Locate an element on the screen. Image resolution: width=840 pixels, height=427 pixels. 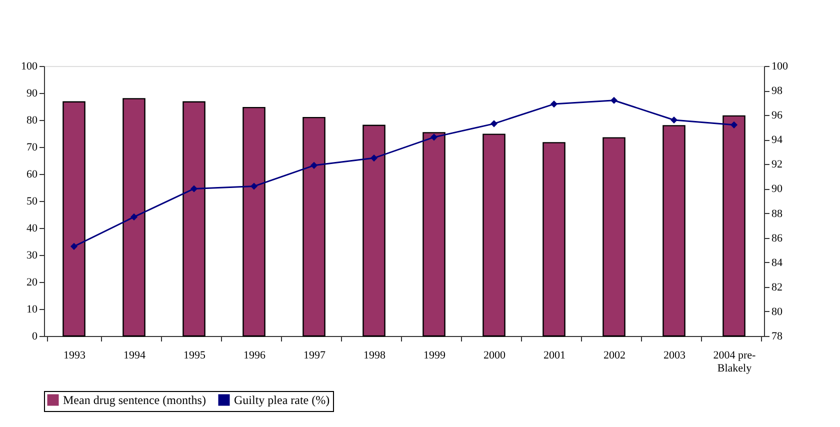
y2-tick-label: 82 is located at coordinates (777, 287).